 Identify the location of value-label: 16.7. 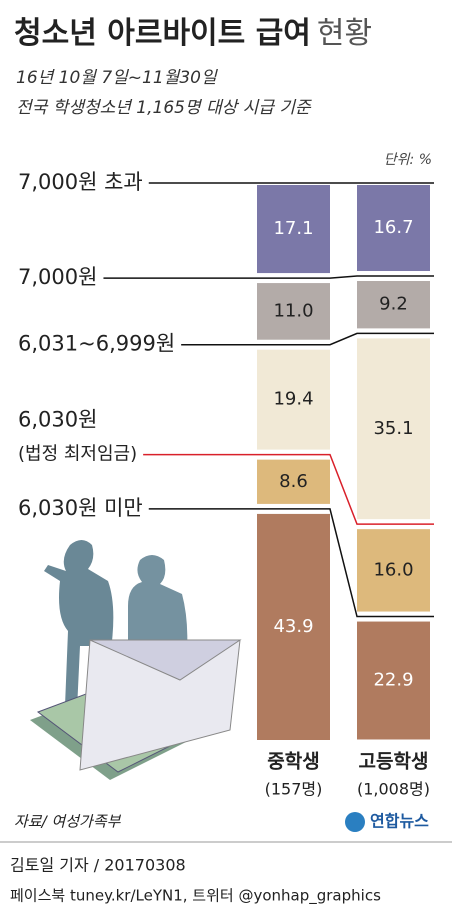
(393, 227).